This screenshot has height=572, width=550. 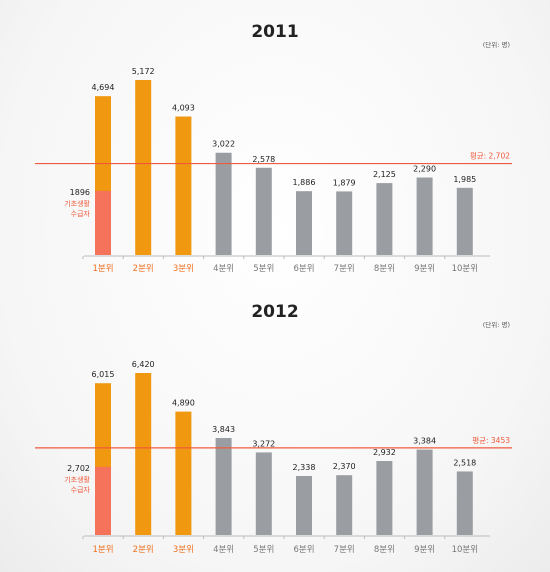 What do you see at coordinates (304, 467) in the screenshot?
I see `value-label: 2,338` at bounding box center [304, 467].